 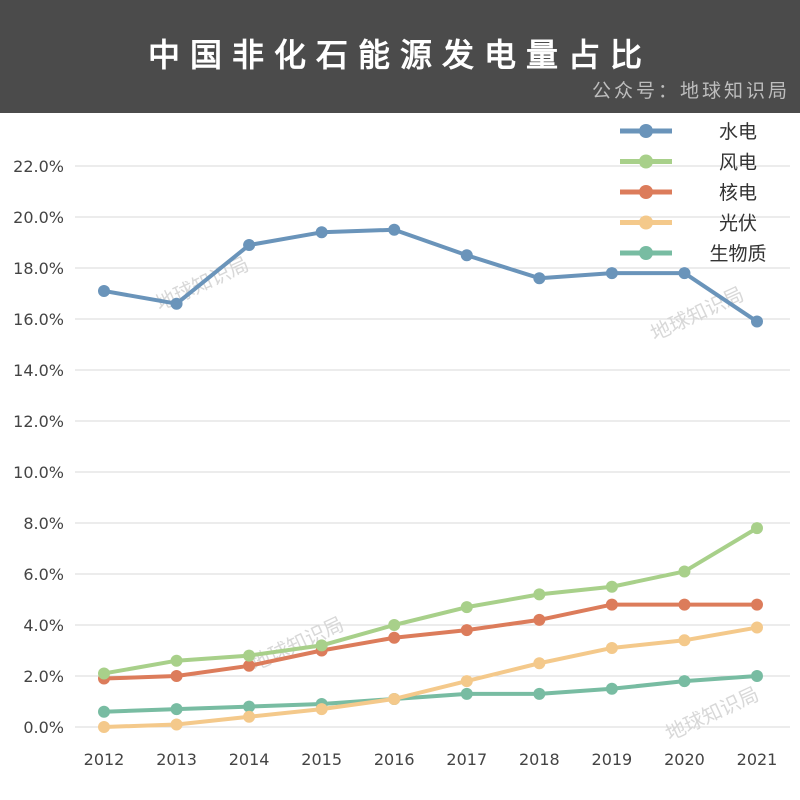 I want to click on y-tick-label: 2.0%, so click(x=43, y=676).